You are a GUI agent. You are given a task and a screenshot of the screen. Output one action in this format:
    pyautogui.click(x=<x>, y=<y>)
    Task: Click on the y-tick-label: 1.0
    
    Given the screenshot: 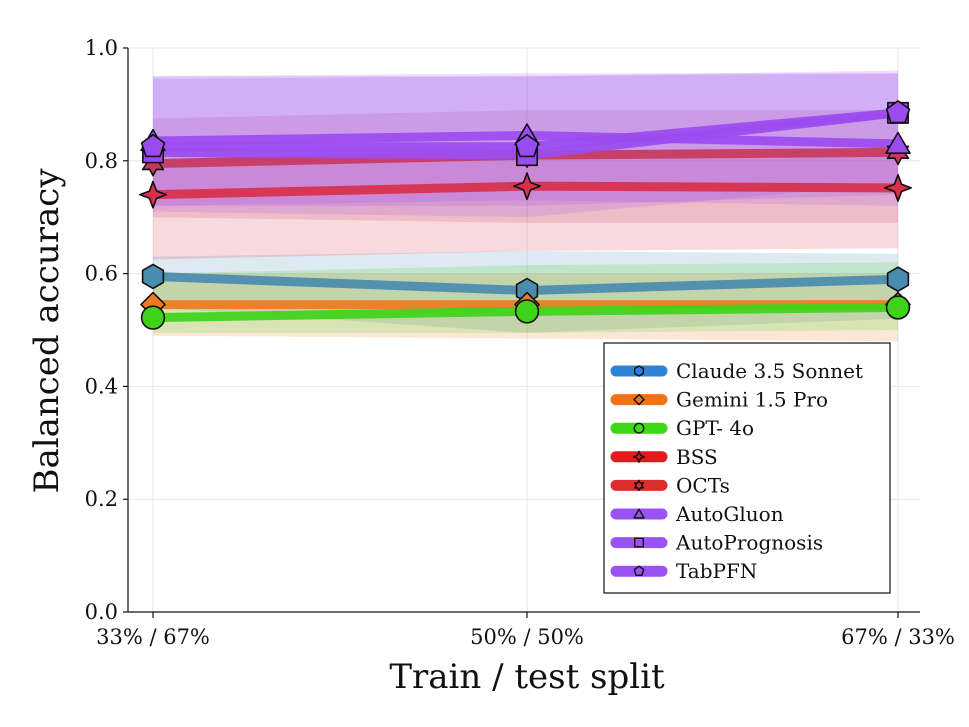 What is the action you would take?
    pyautogui.click(x=101, y=48)
    